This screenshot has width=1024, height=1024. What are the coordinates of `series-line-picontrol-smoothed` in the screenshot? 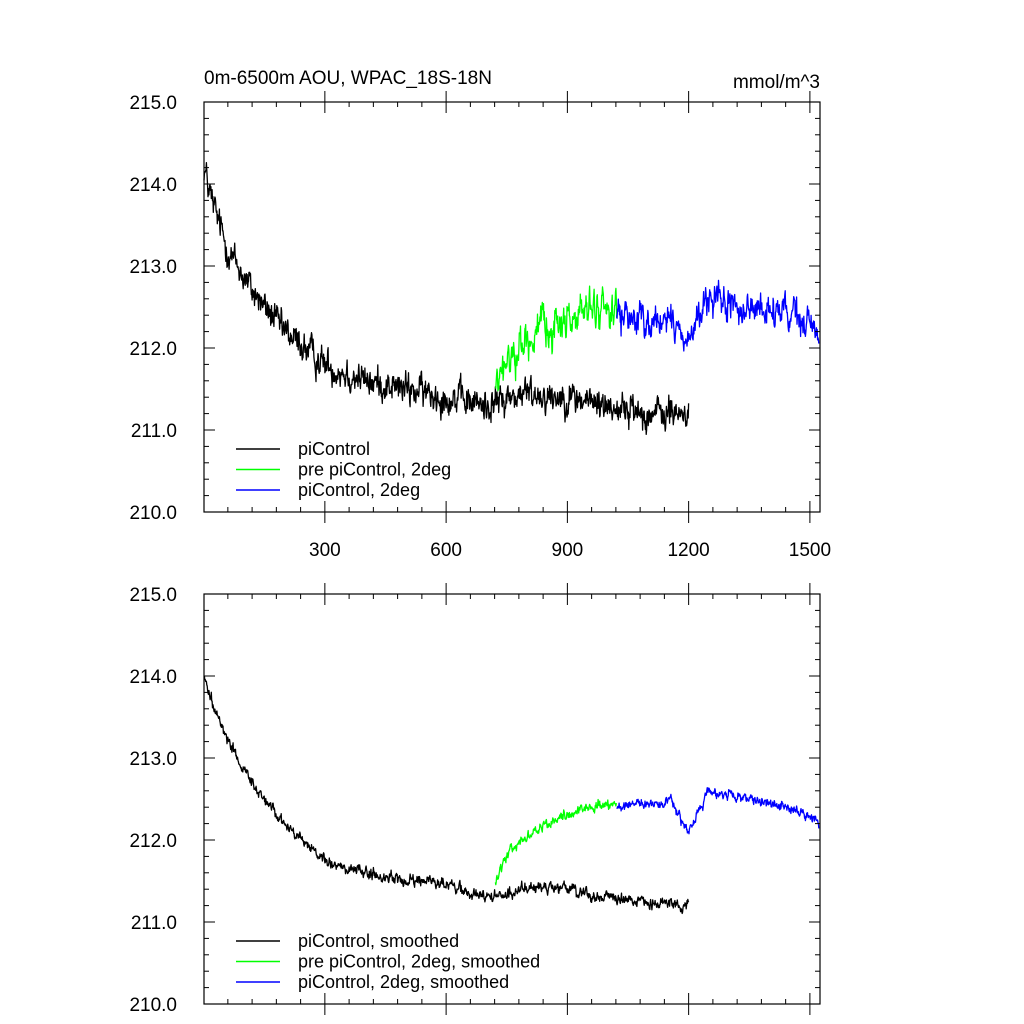 It's located at (446, 795).